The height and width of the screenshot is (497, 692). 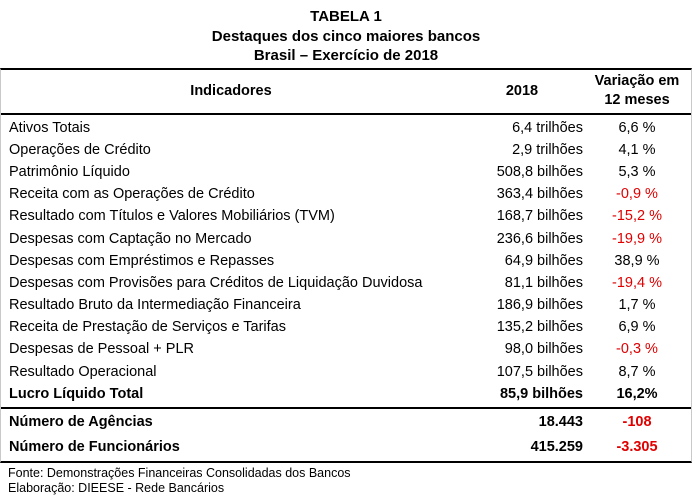 What do you see at coordinates (637, 349) in the screenshot?
I see `variation-cell: -0,3 %` at bounding box center [637, 349].